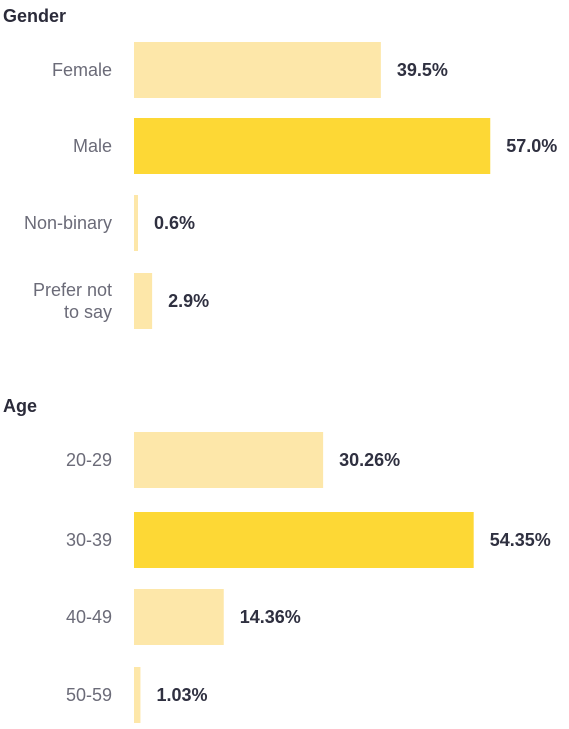 This screenshot has height=729, width=569. I want to click on section-title: Age, so click(20, 406).